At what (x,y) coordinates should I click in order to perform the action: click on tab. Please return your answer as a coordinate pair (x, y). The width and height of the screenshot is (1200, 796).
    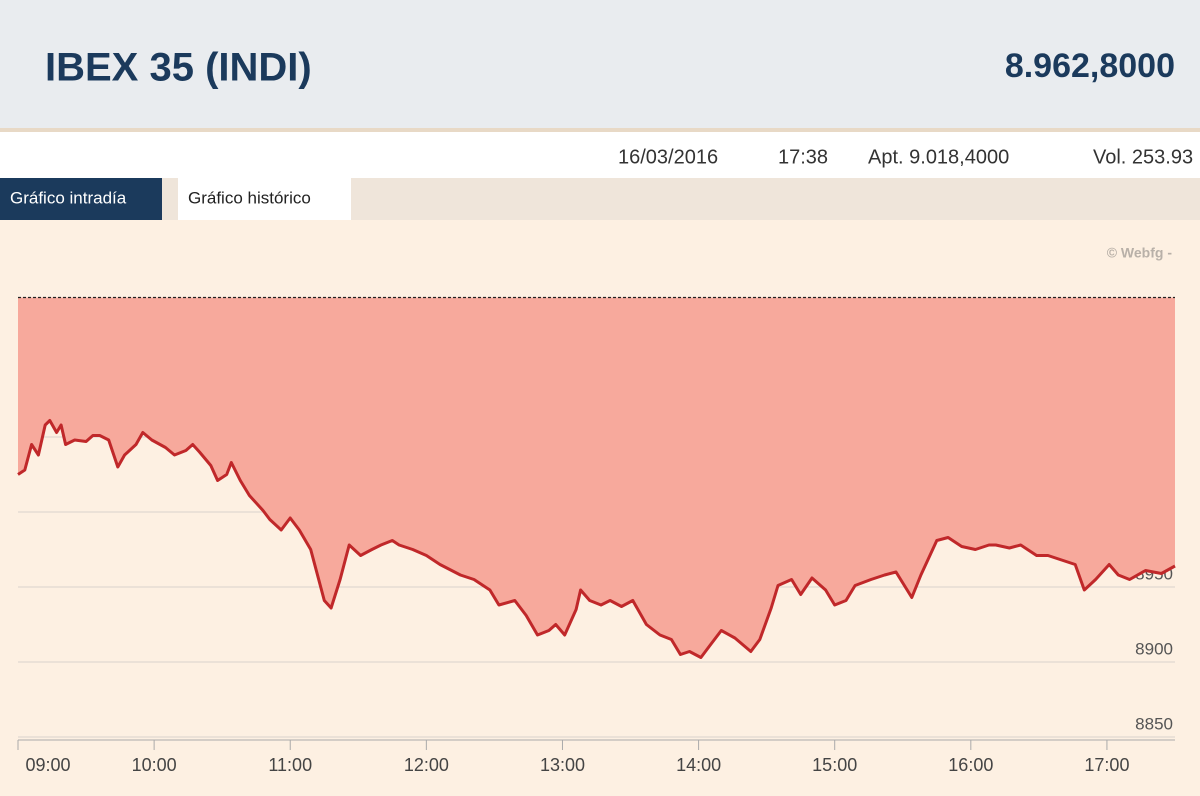
    Looking at the image, I should click on (264, 199).